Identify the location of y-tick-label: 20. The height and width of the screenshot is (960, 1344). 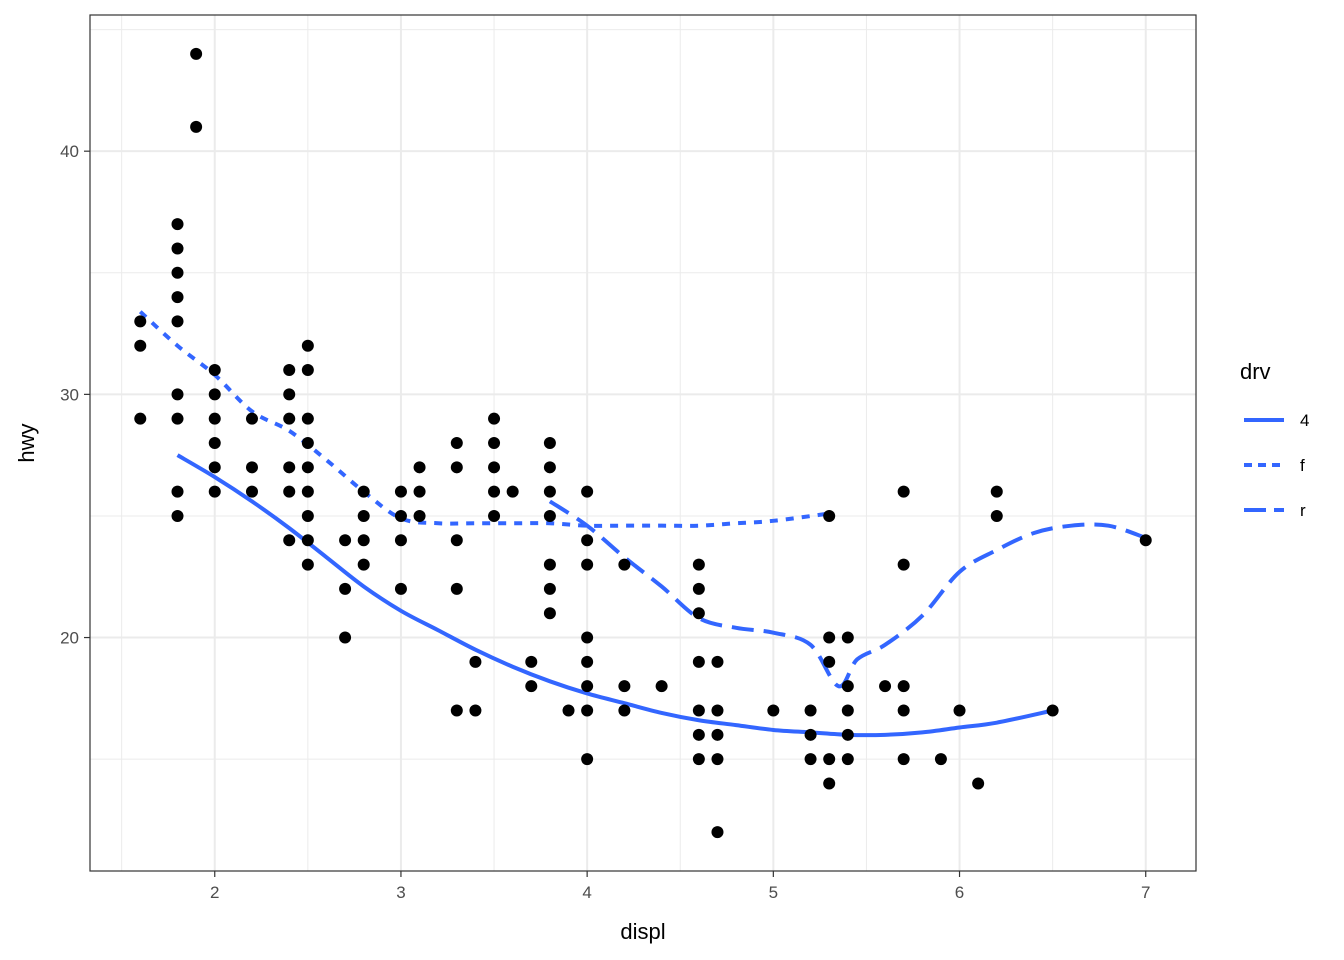
(69, 638).